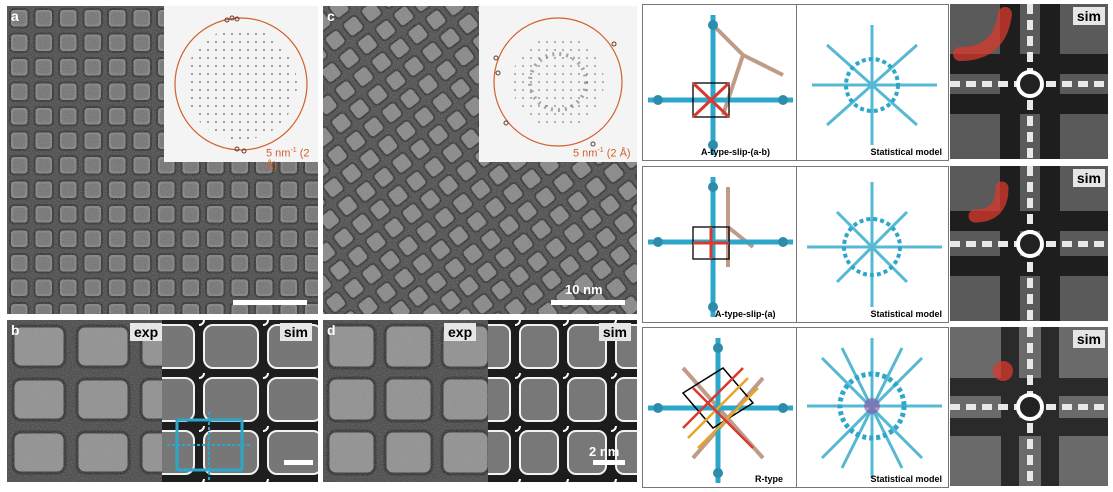  Describe the element at coordinates (331, 330) in the screenshot. I see `panel-label-d: d` at that location.